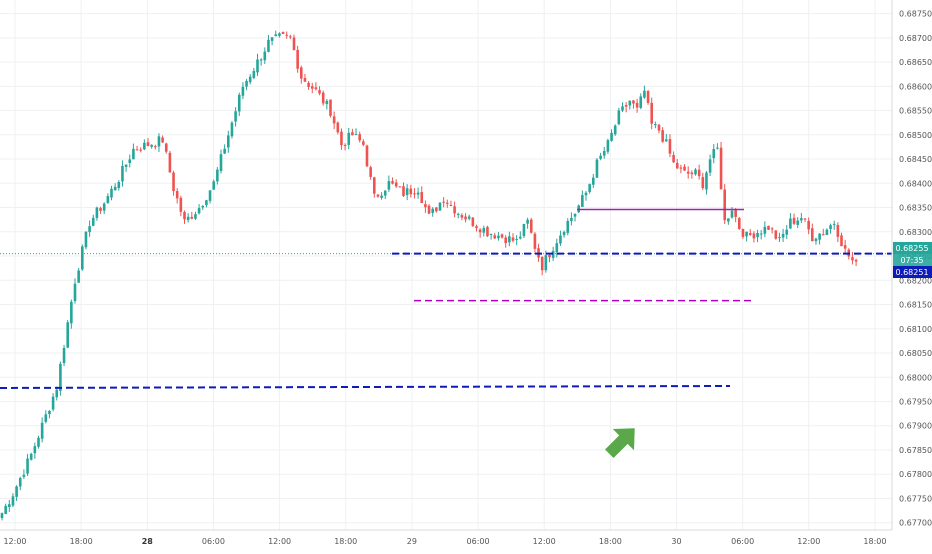 This screenshot has height=554, width=932. Describe the element at coordinates (915, 208) in the screenshot. I see `price-tick-label: 0.68350` at that location.